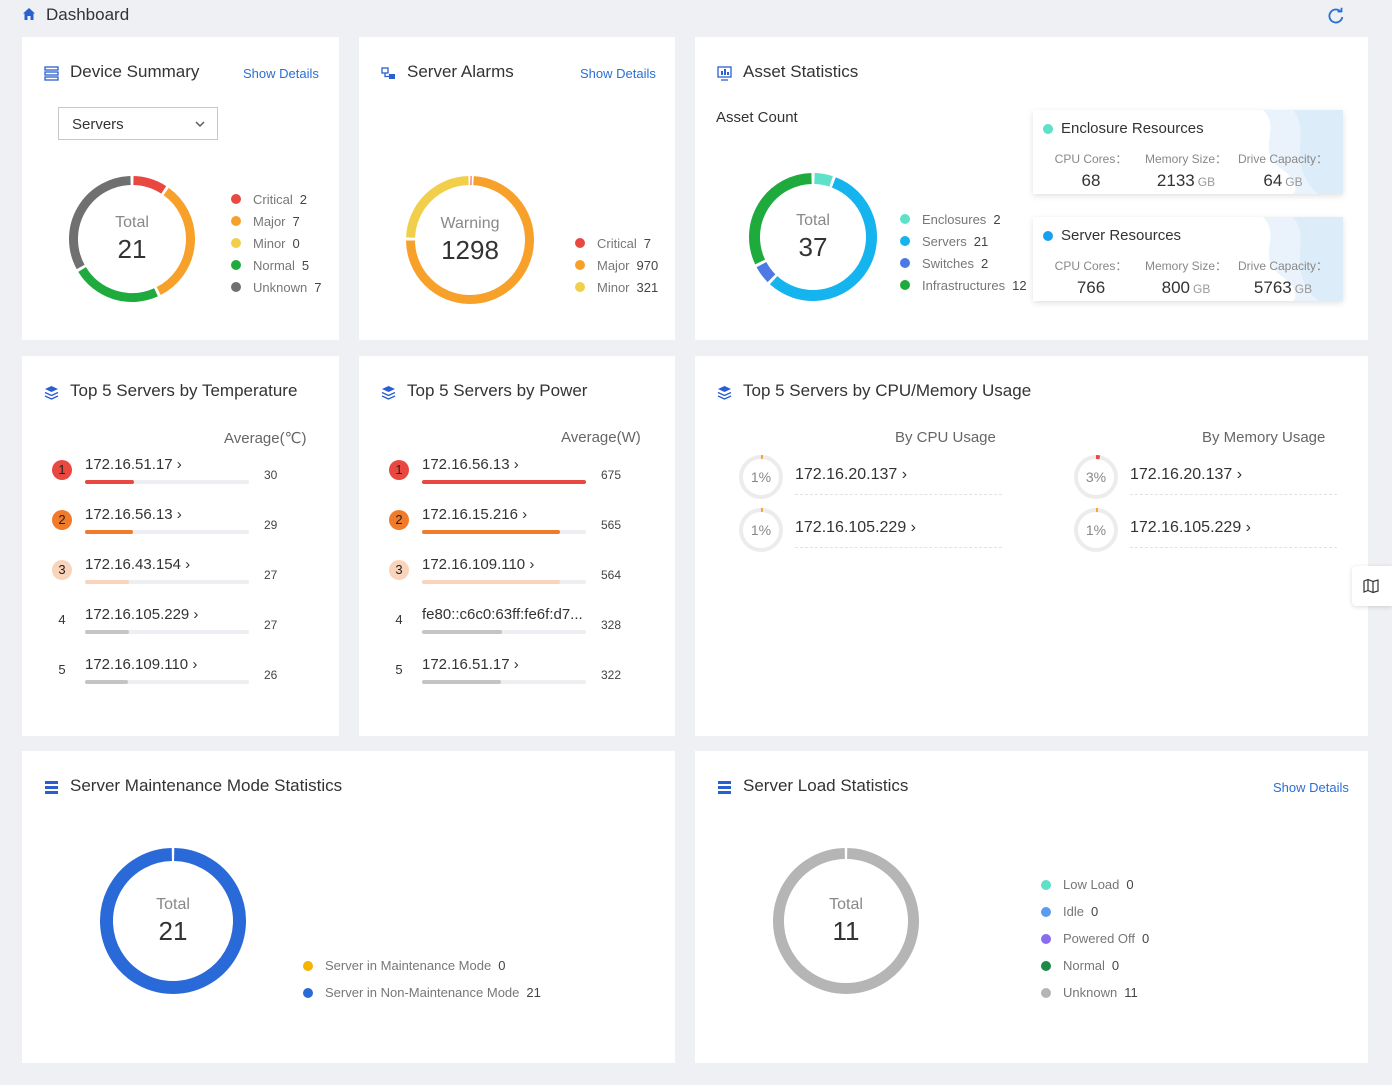  What do you see at coordinates (616, 265) in the screenshot?
I see `legend-item: Major 970` at bounding box center [616, 265].